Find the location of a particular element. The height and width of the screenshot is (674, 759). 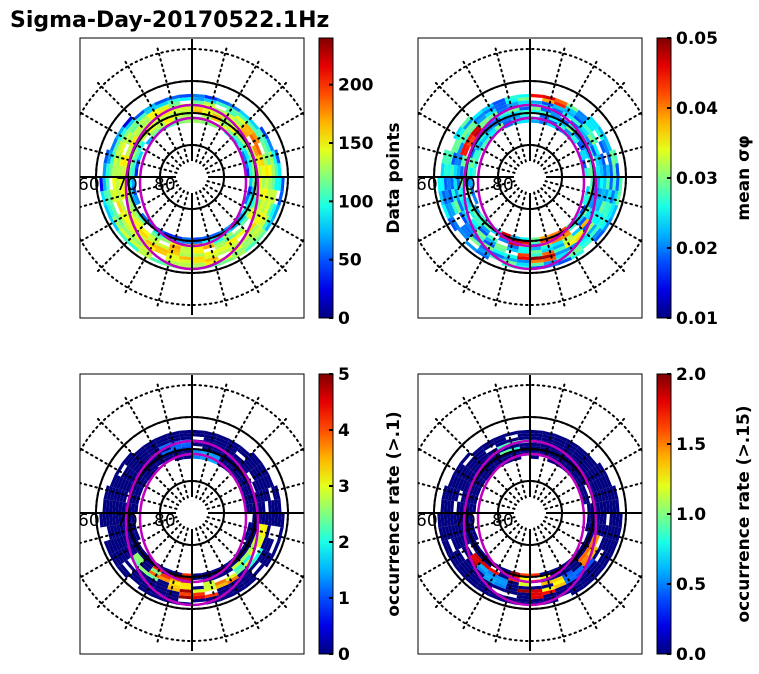

colorbar-tick-label: 100 is located at coordinates (356, 202).